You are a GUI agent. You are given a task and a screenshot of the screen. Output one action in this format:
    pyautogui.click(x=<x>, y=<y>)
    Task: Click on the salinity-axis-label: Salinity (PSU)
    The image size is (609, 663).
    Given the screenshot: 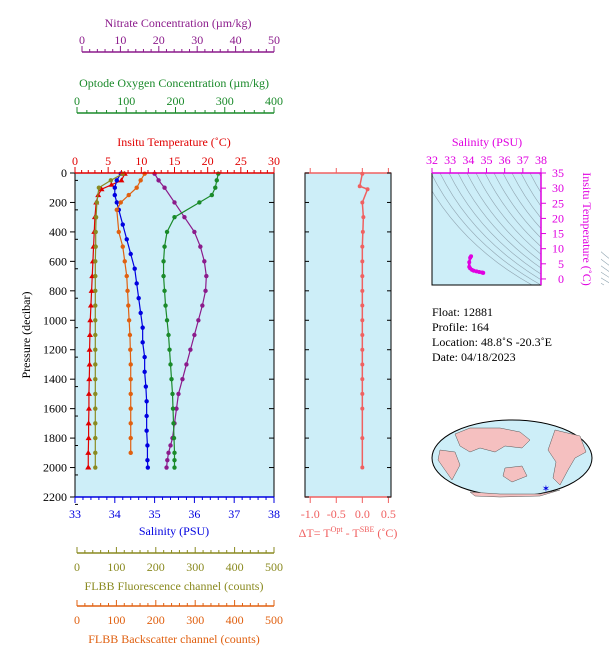 What is the action you would take?
    pyautogui.click(x=174, y=531)
    